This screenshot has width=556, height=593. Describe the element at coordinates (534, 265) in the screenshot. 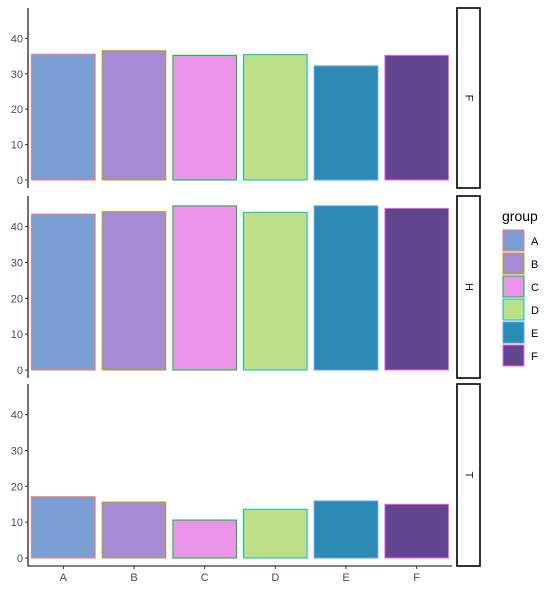

I see `legend-label-b: B` at that location.